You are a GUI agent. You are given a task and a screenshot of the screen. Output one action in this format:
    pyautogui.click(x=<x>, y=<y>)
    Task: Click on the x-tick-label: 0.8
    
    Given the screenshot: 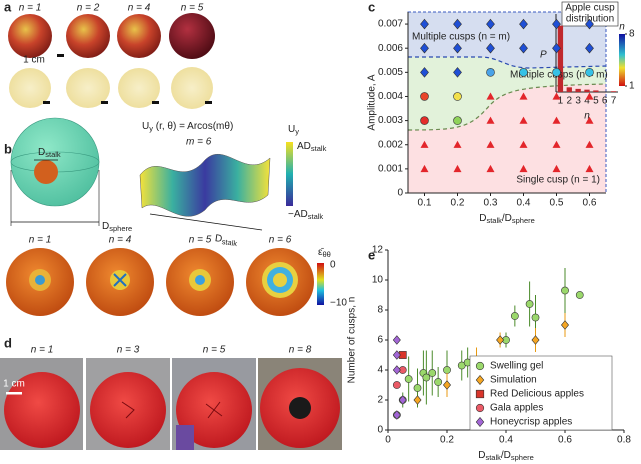 What is the action you would take?
    pyautogui.click(x=624, y=440)
    